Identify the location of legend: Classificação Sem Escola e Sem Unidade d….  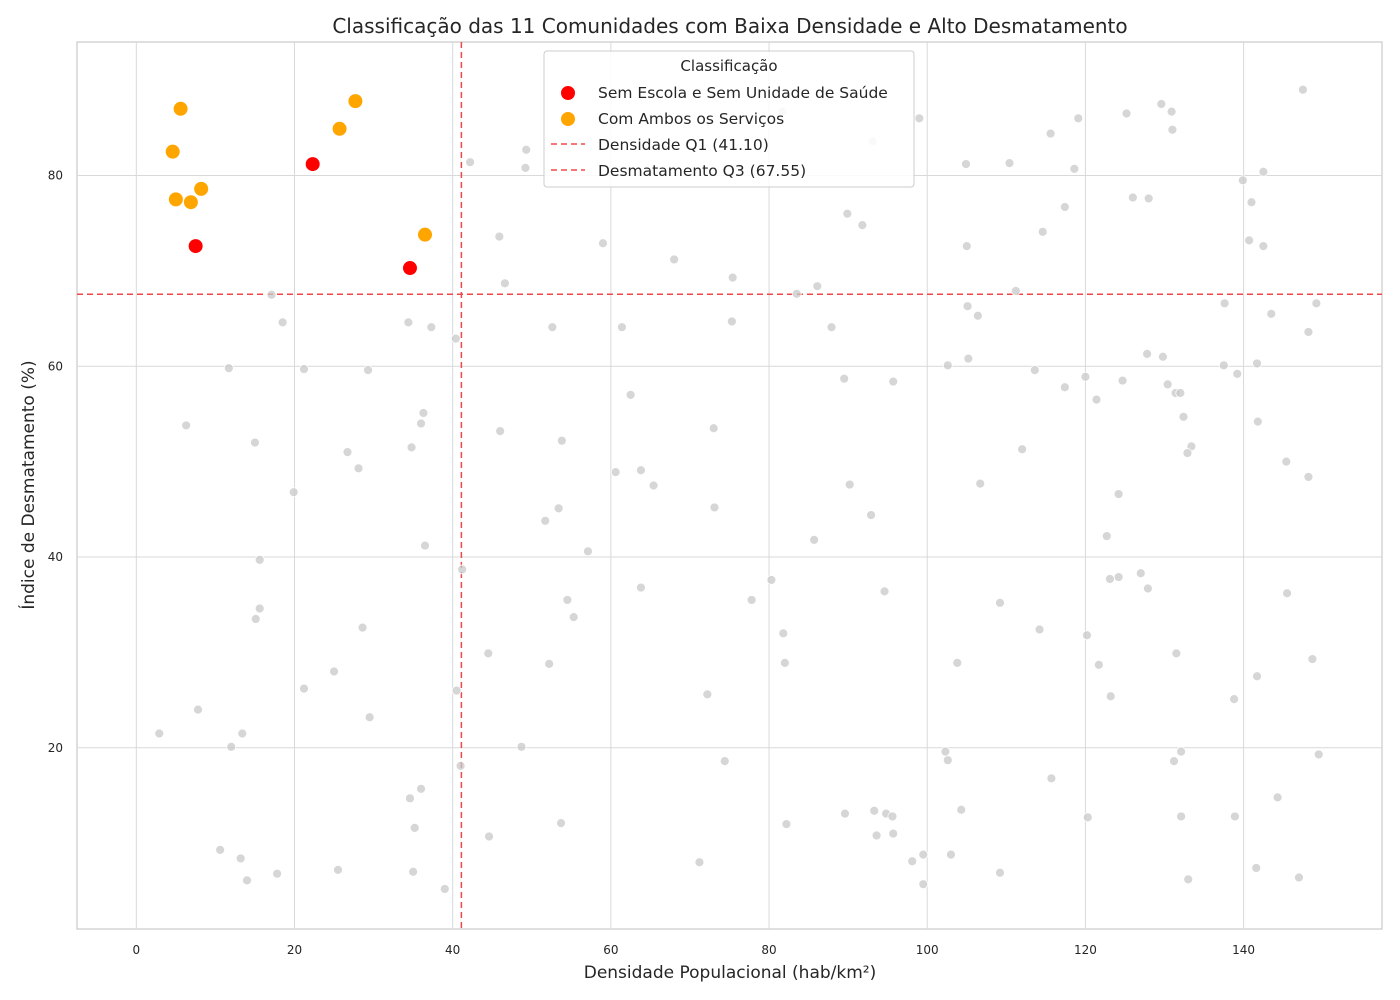
(729, 119).